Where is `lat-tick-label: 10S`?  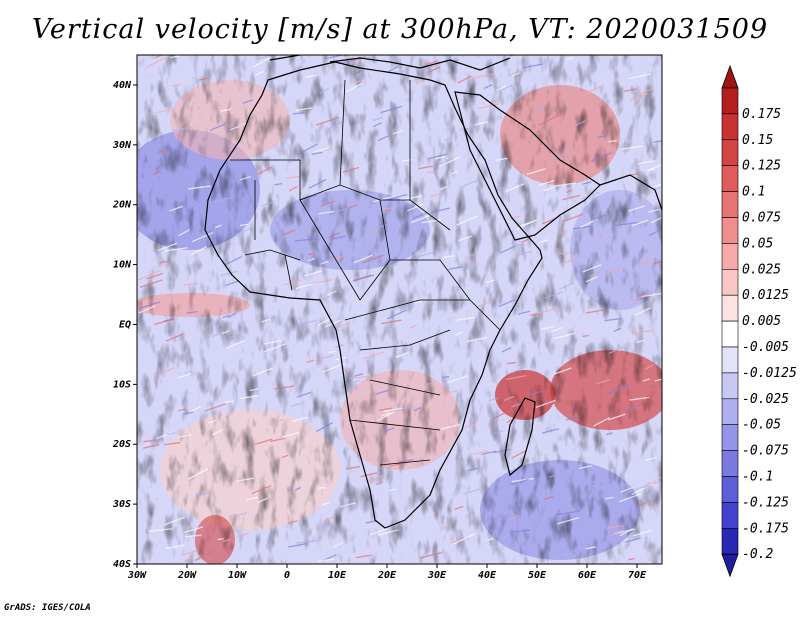 lat-tick-label: 10S is located at coordinates (122, 384).